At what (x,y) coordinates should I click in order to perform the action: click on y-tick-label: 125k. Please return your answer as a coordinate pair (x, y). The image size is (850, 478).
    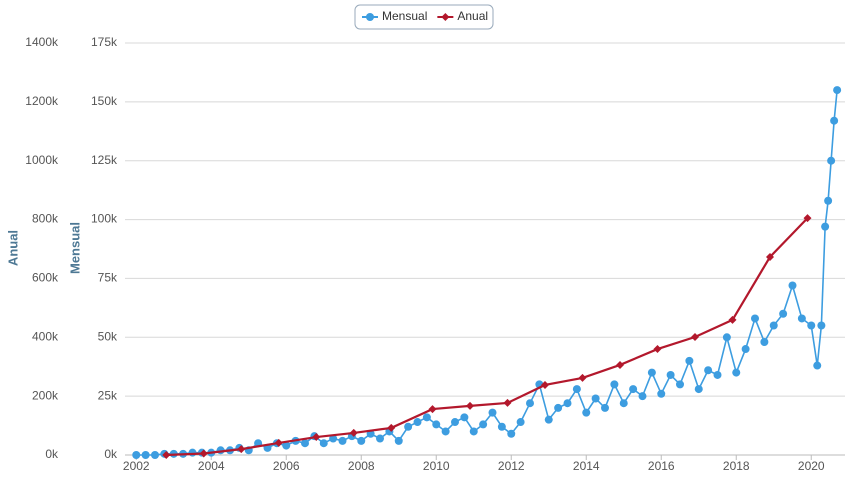
    Looking at the image, I should click on (104, 160).